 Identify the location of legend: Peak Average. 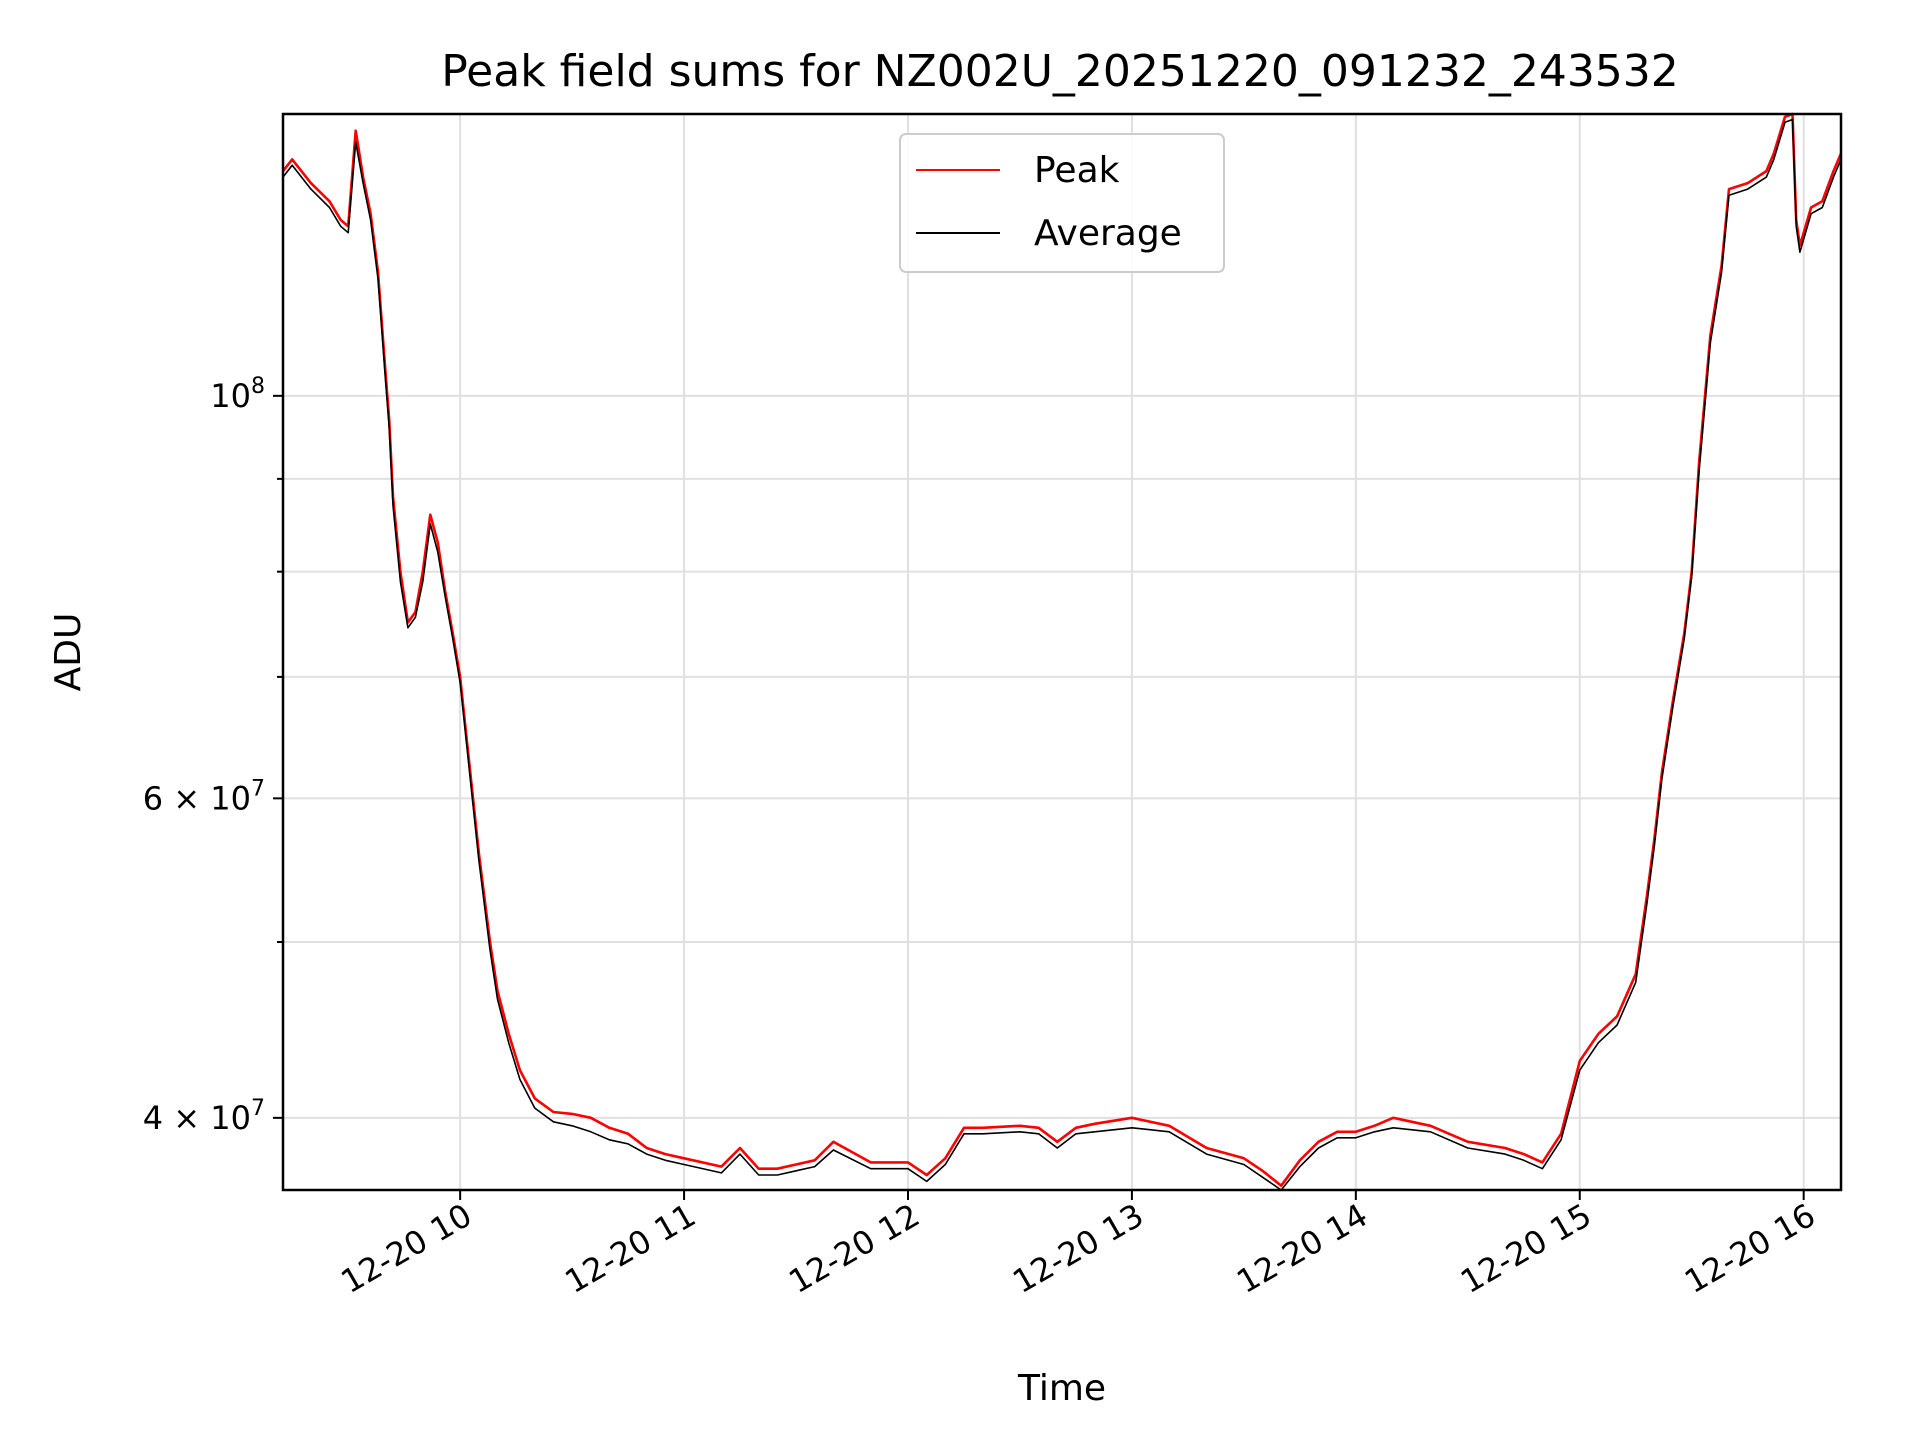
(1062, 203).